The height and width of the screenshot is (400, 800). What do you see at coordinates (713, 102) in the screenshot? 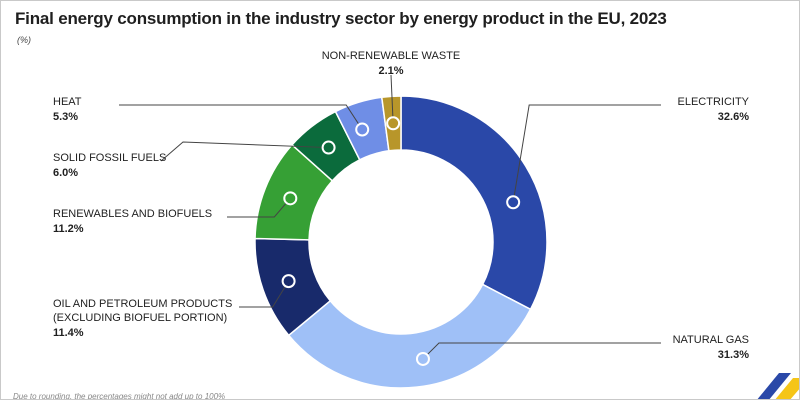
I see `label-electricity-name: ELECTRICITY` at bounding box center [713, 102].